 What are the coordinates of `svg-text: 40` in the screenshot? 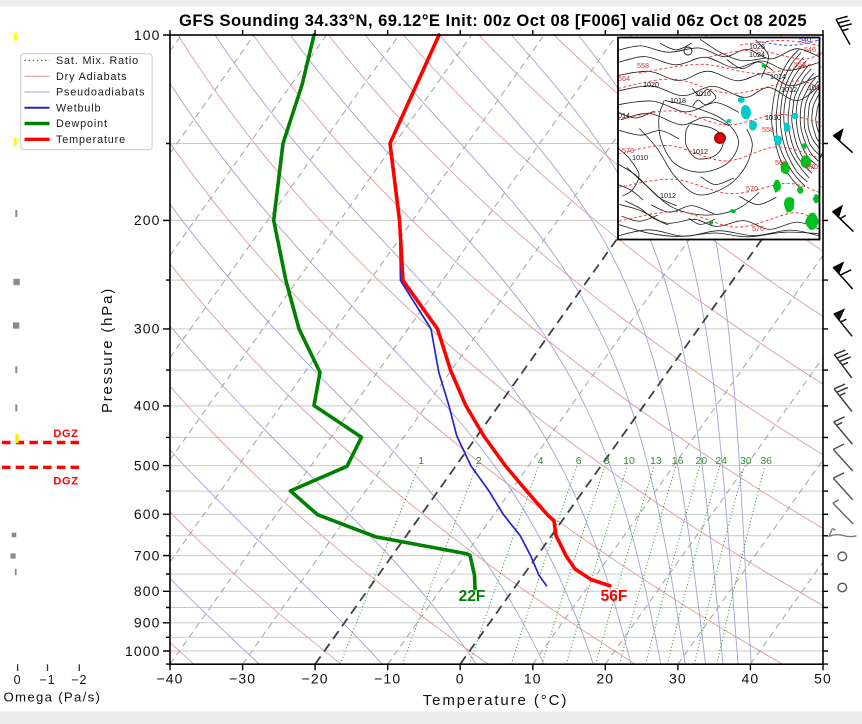 It's located at (751, 679).